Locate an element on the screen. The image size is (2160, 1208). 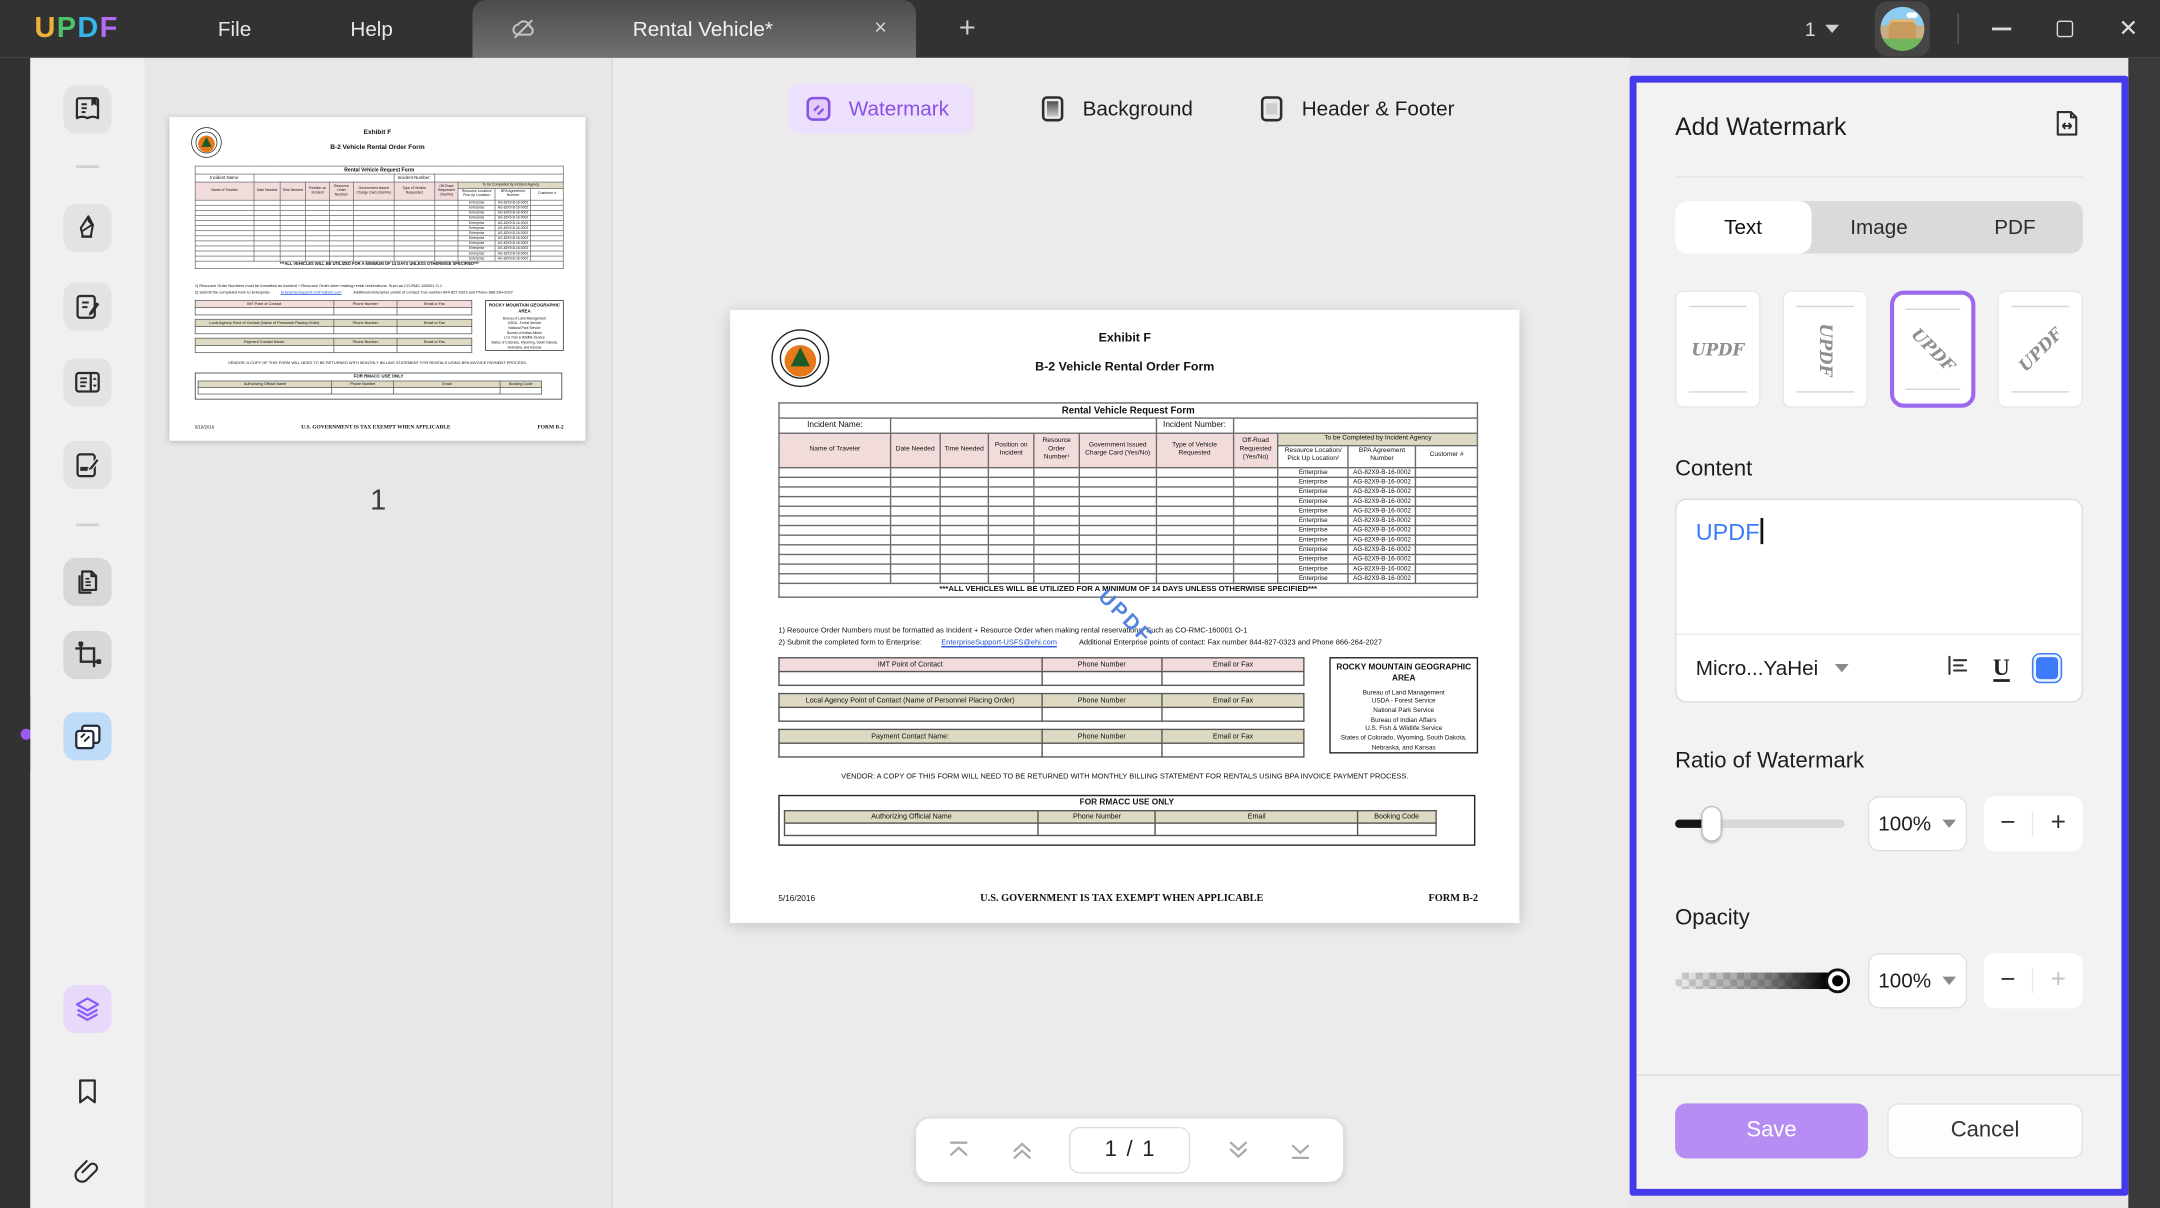
watermark-tool-icon is located at coordinates (818, 108).